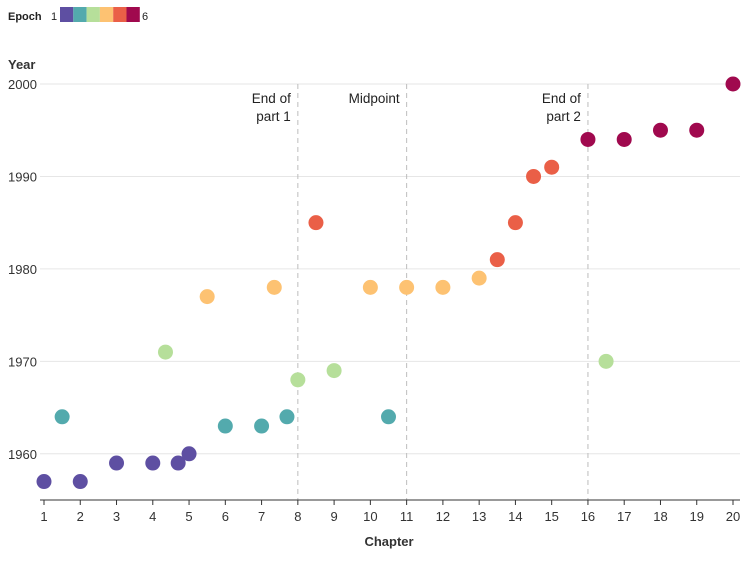 Image resolution: width=750 pixels, height=563 pixels. I want to click on y-axis: 1960 1970 1980 1990 2000, so click(22, 269).